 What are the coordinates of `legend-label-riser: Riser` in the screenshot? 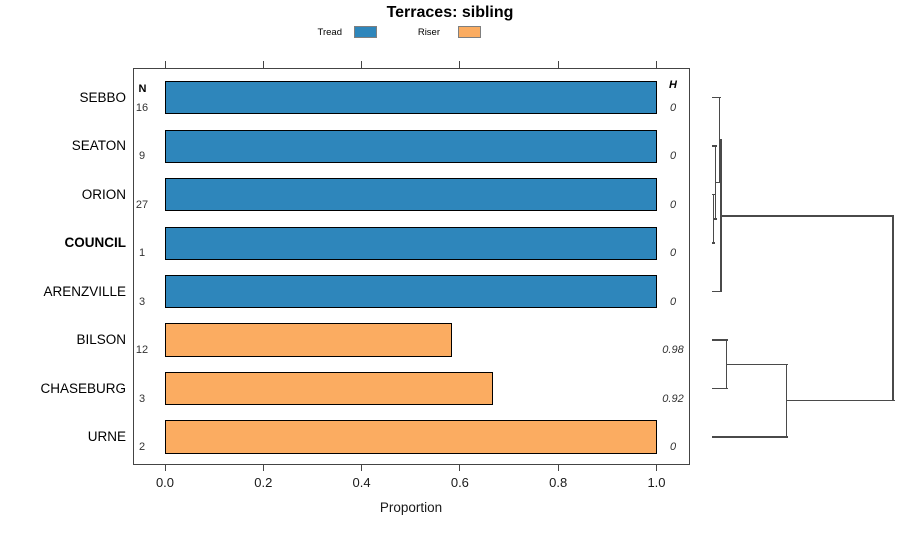 It's located at (428, 32).